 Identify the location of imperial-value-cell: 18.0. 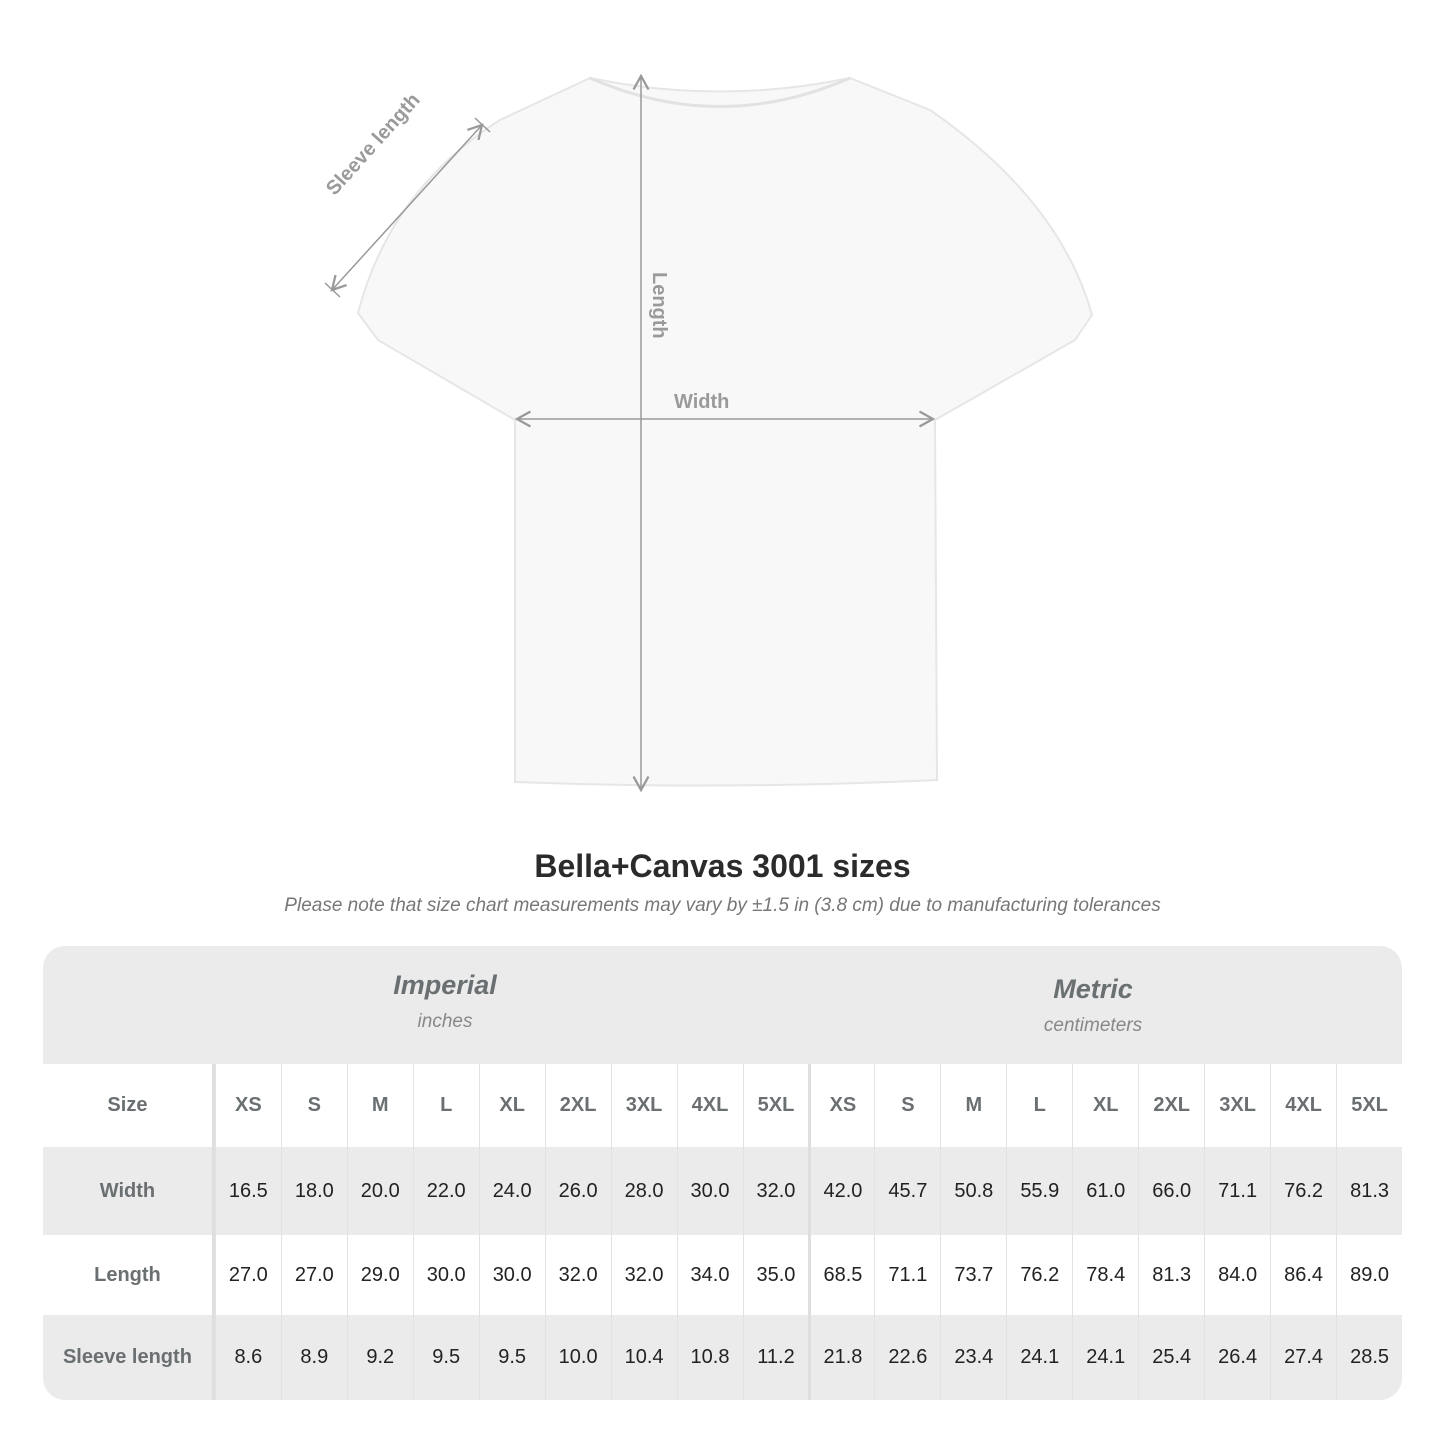
(313, 1191).